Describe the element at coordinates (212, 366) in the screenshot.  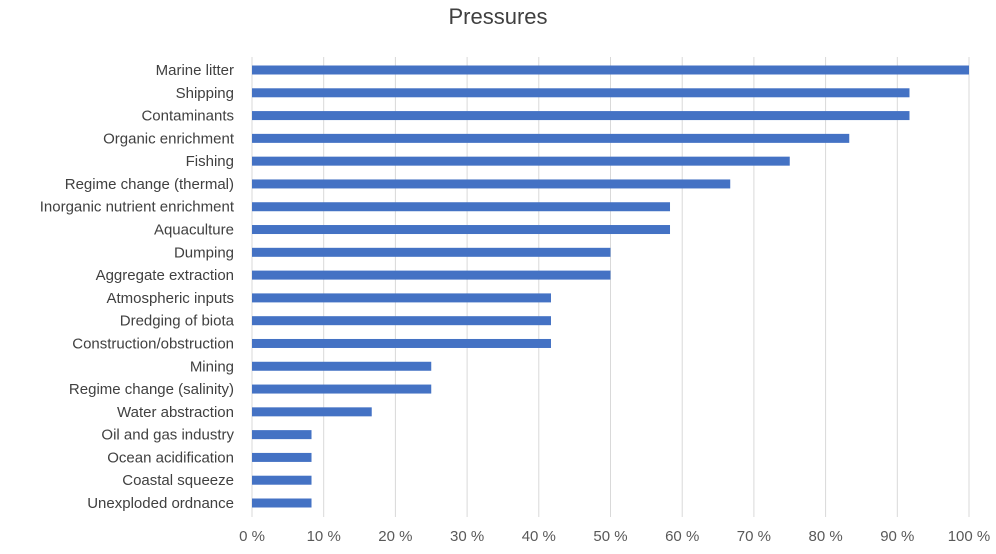
I see `category-label: Mining` at that location.